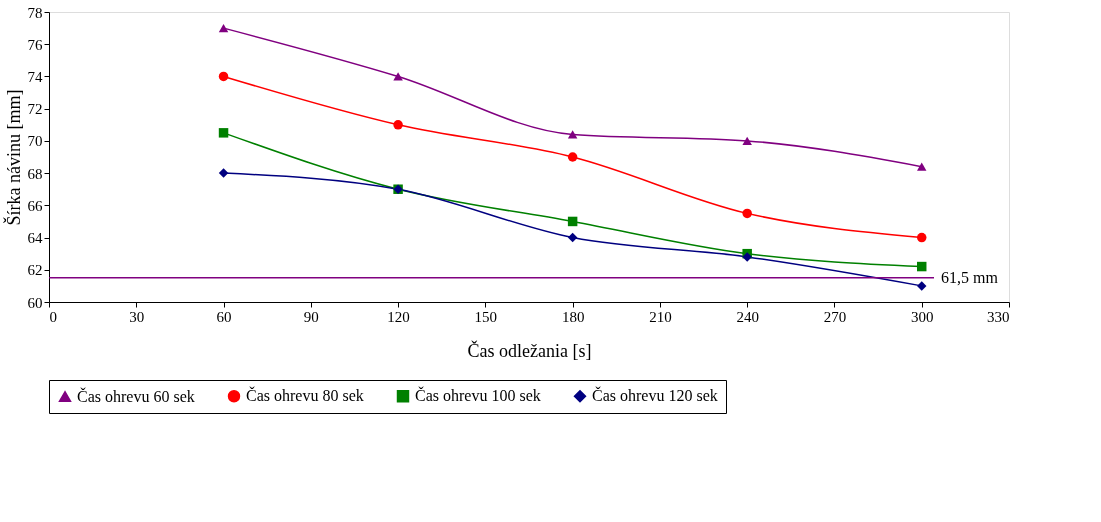 The width and height of the screenshot is (1101, 522). Describe the element at coordinates (398, 316) in the screenshot. I see `x-tick-label: 120` at that location.